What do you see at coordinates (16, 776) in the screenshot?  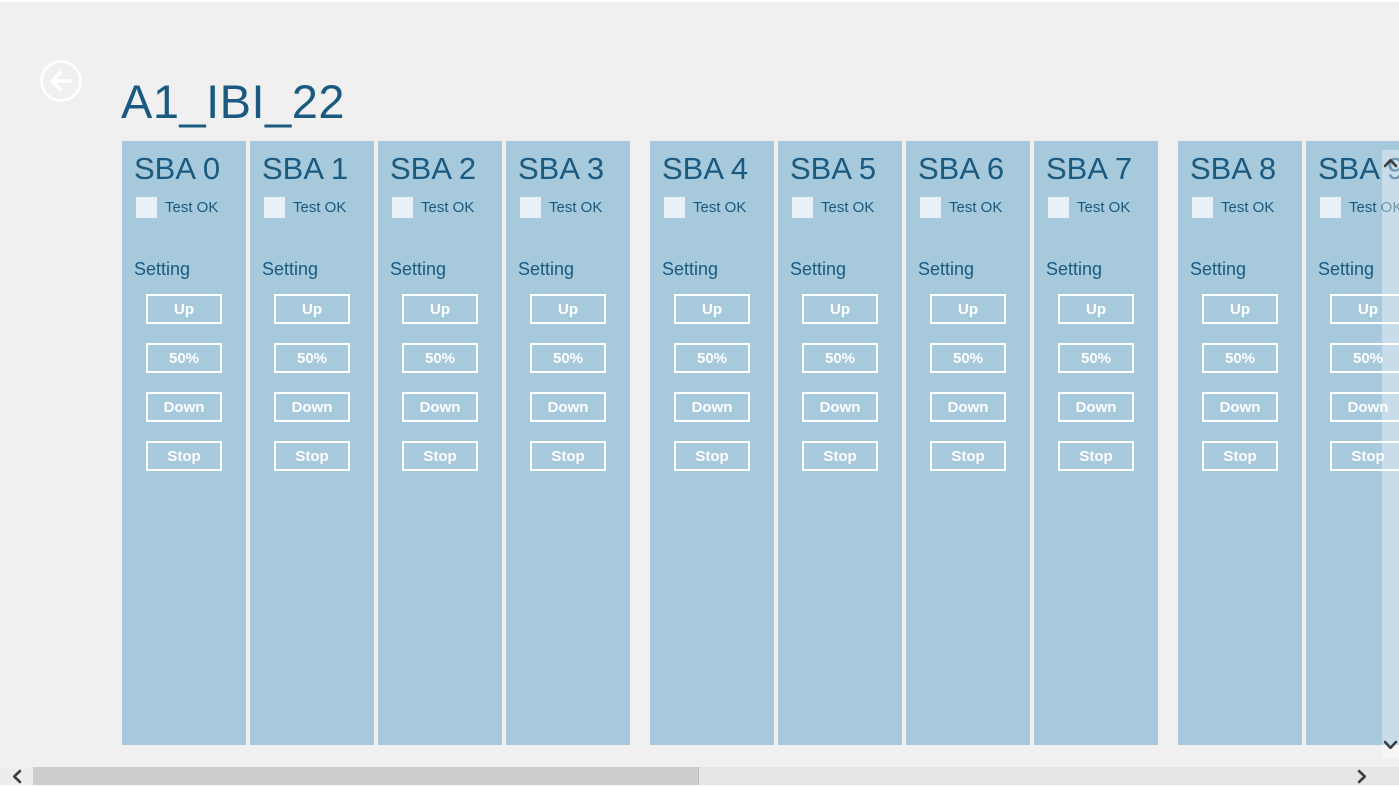 I see `scroll-left-button` at bounding box center [16, 776].